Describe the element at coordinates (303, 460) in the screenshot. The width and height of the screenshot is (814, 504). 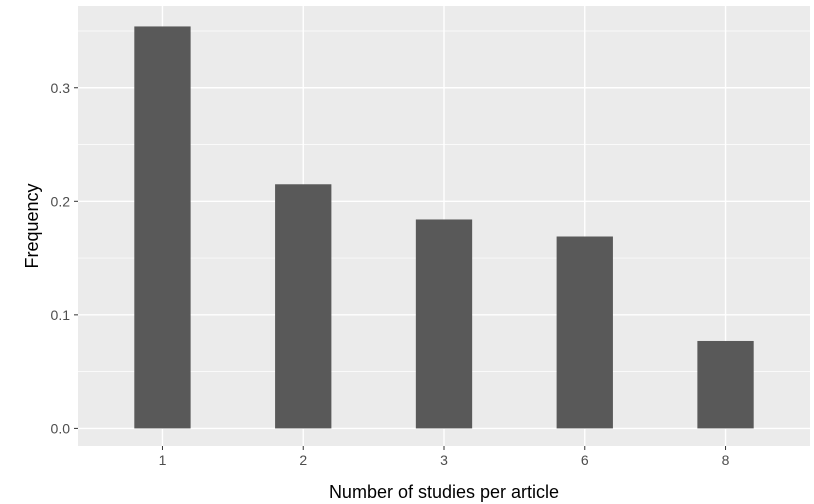
I see `x-tick-label: 2` at that location.